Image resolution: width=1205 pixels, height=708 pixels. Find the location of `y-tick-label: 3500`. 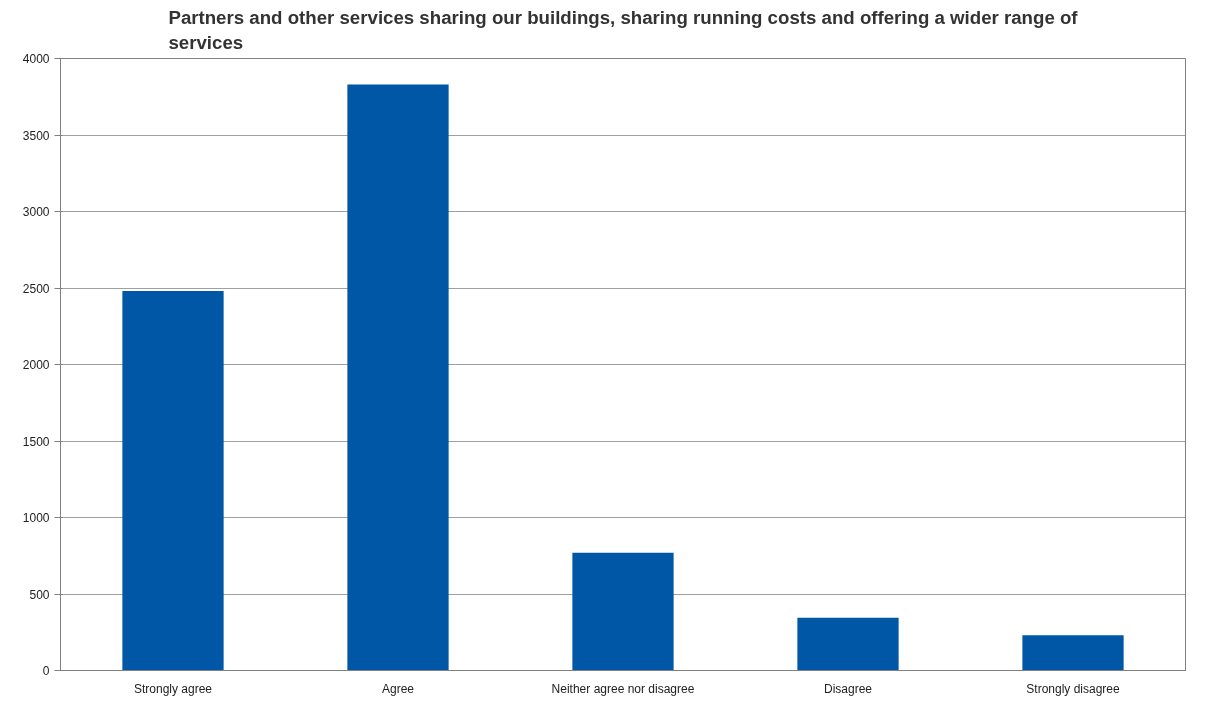

y-tick-label: 3500 is located at coordinates (36, 135).